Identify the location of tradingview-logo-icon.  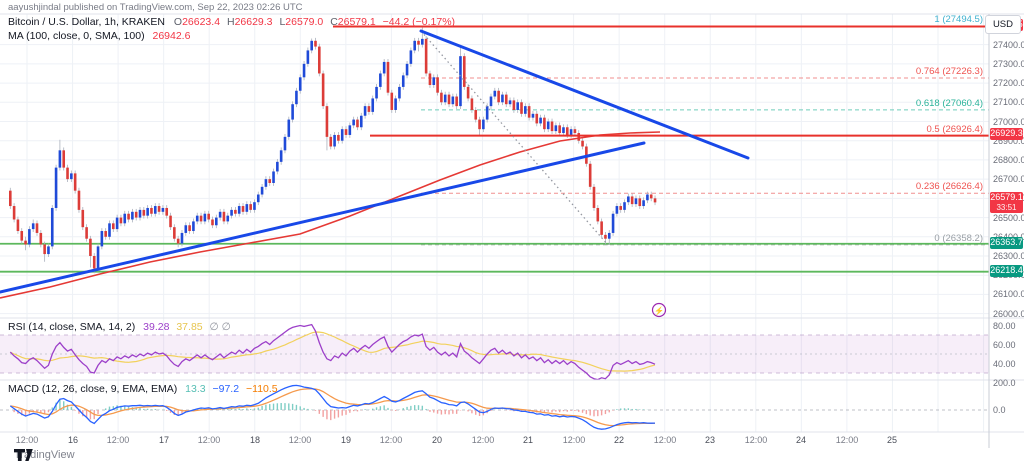
(23, 455).